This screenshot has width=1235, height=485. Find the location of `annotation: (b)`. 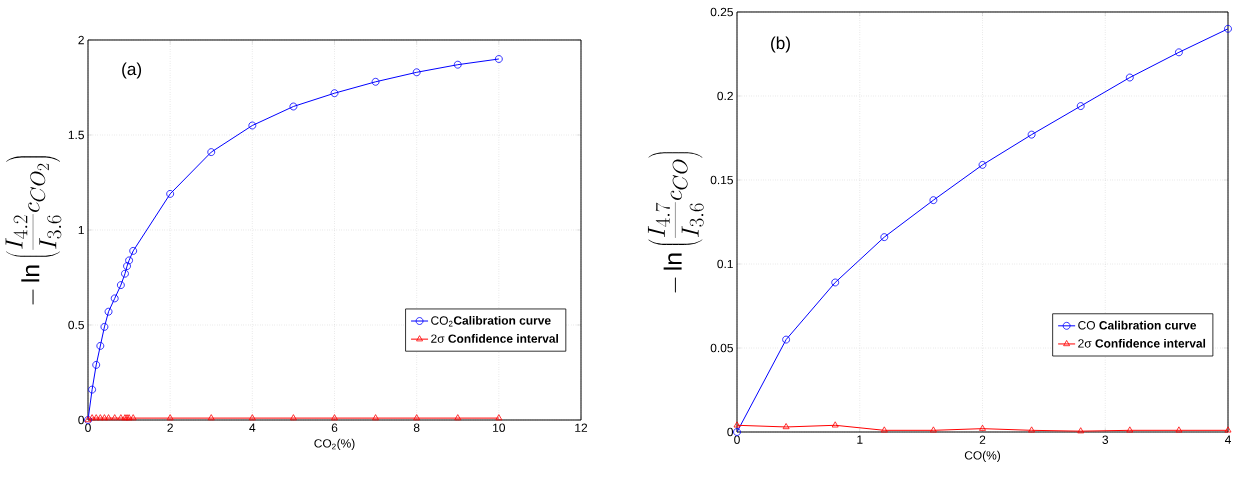

annotation: (b) is located at coordinates (780, 44).